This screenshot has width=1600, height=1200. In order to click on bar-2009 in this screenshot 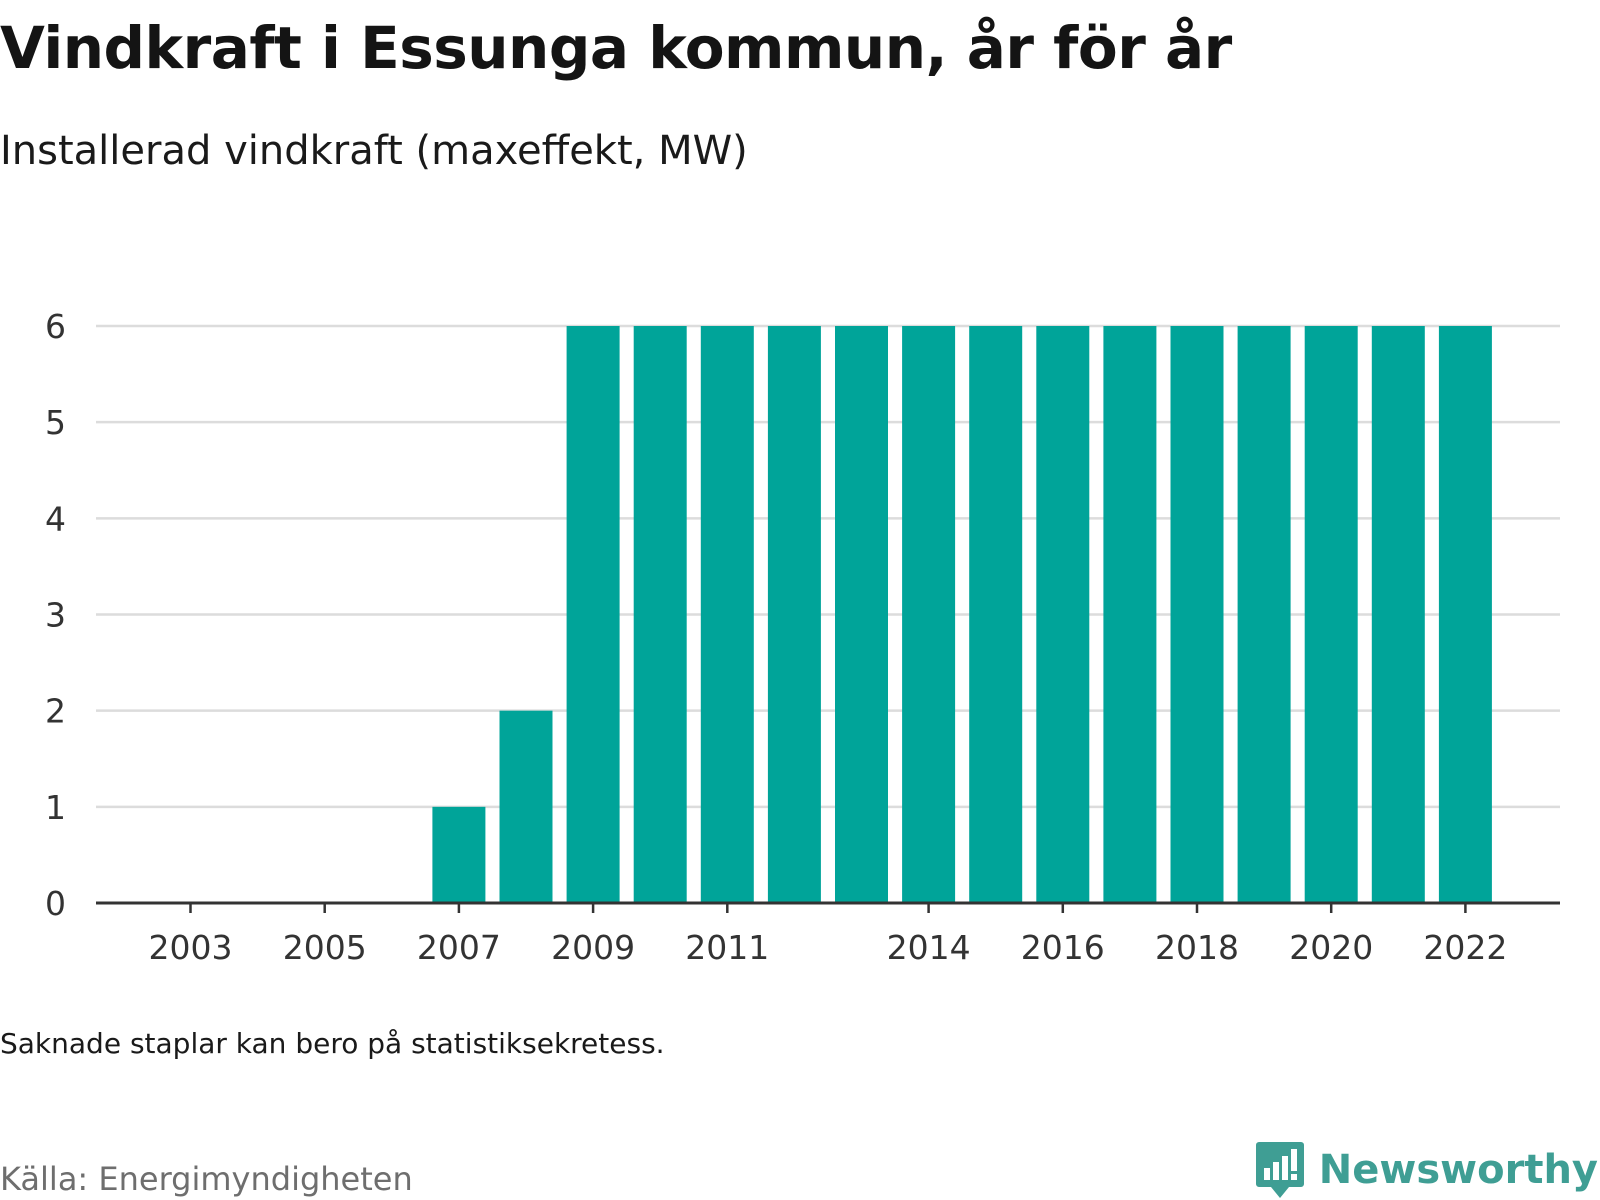, I will do `click(593, 614)`.